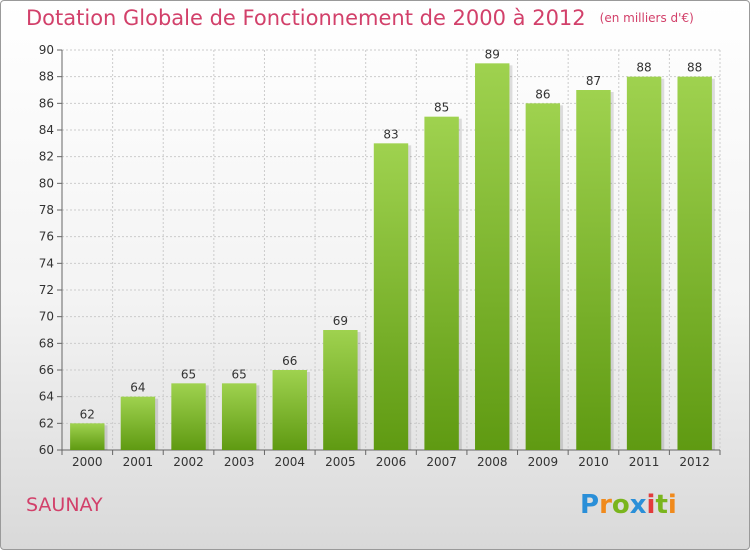 This screenshot has width=750, height=550. Describe the element at coordinates (492, 462) in the screenshot. I see `x-tick-label: 2008` at that location.